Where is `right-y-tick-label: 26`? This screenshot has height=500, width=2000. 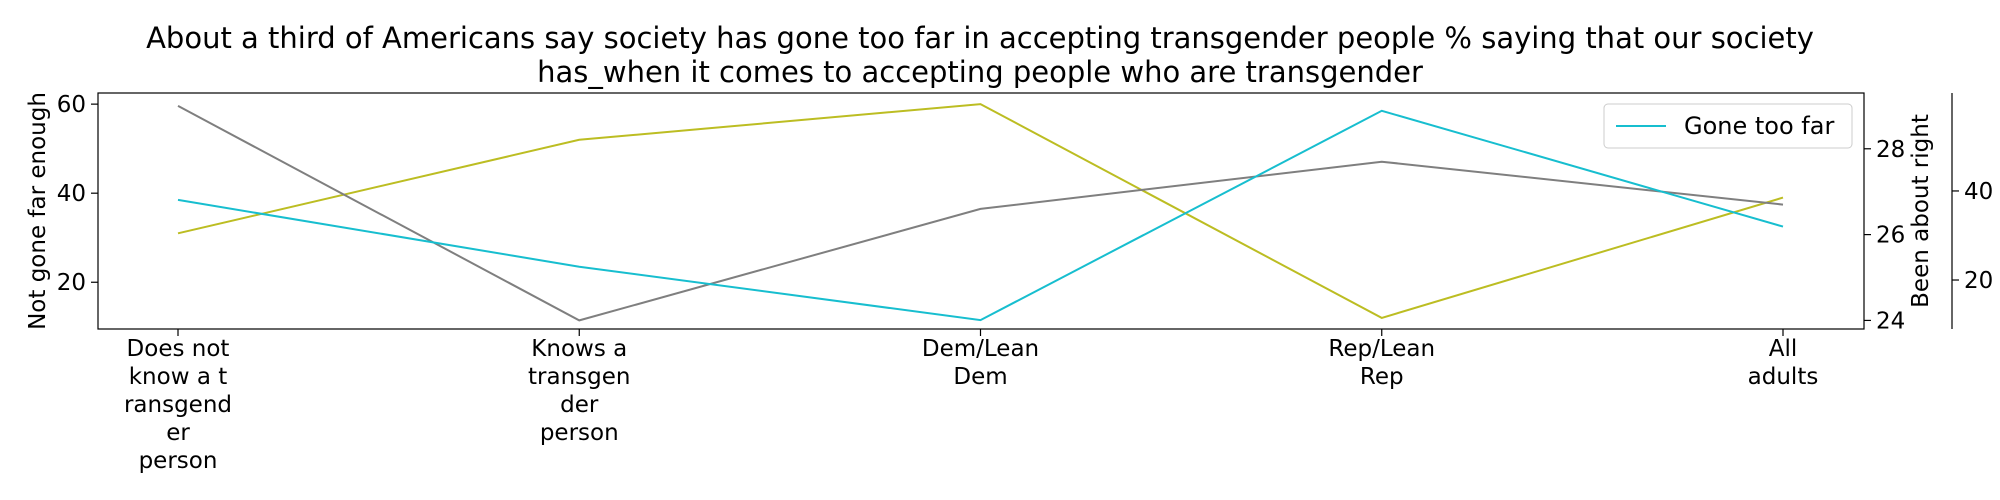 right-y-tick-label: 26 is located at coordinates (1890, 236).